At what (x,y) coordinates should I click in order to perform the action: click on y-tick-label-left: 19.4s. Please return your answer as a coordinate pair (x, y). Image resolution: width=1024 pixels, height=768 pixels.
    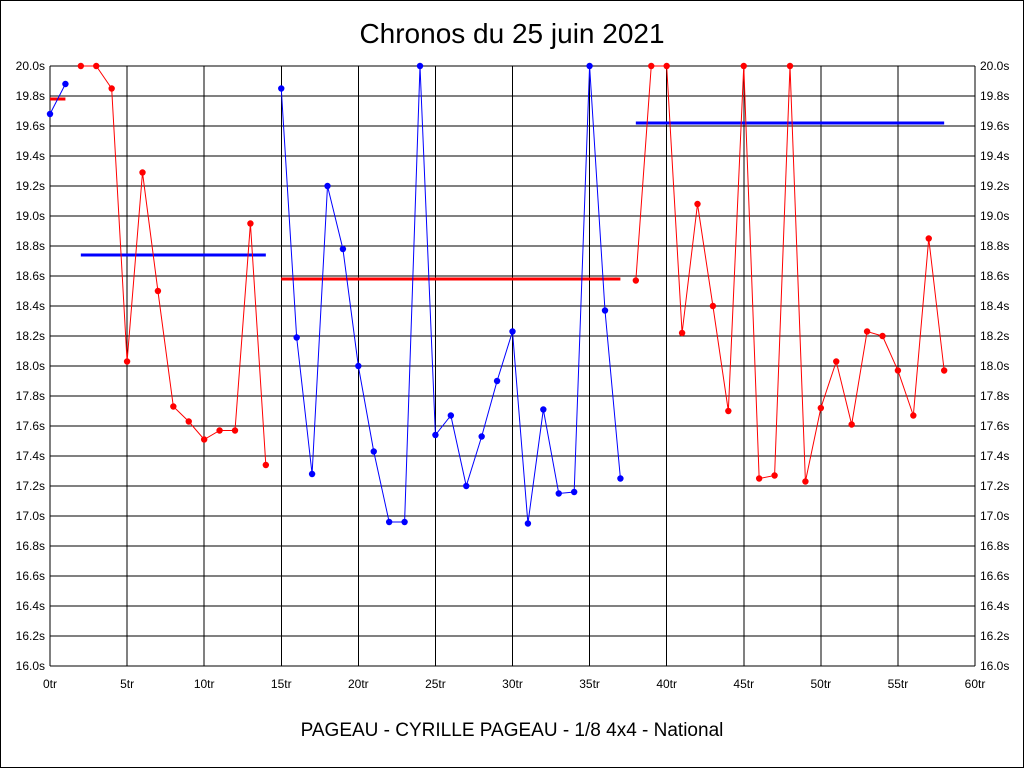
    Looking at the image, I should click on (30, 156).